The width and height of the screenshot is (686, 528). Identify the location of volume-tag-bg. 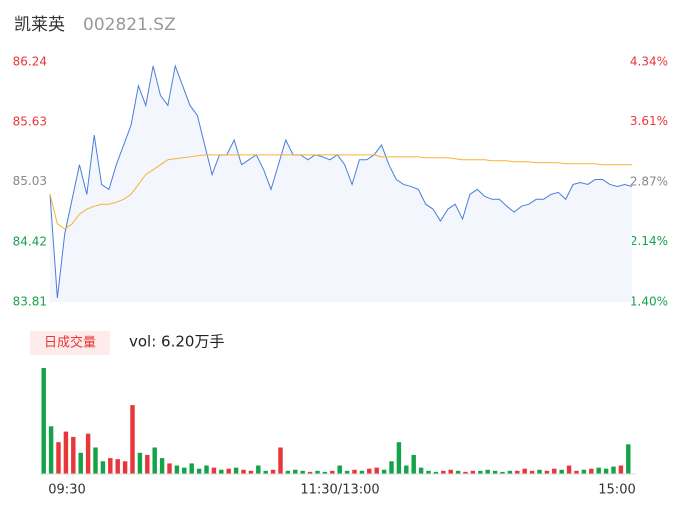
(70, 343).